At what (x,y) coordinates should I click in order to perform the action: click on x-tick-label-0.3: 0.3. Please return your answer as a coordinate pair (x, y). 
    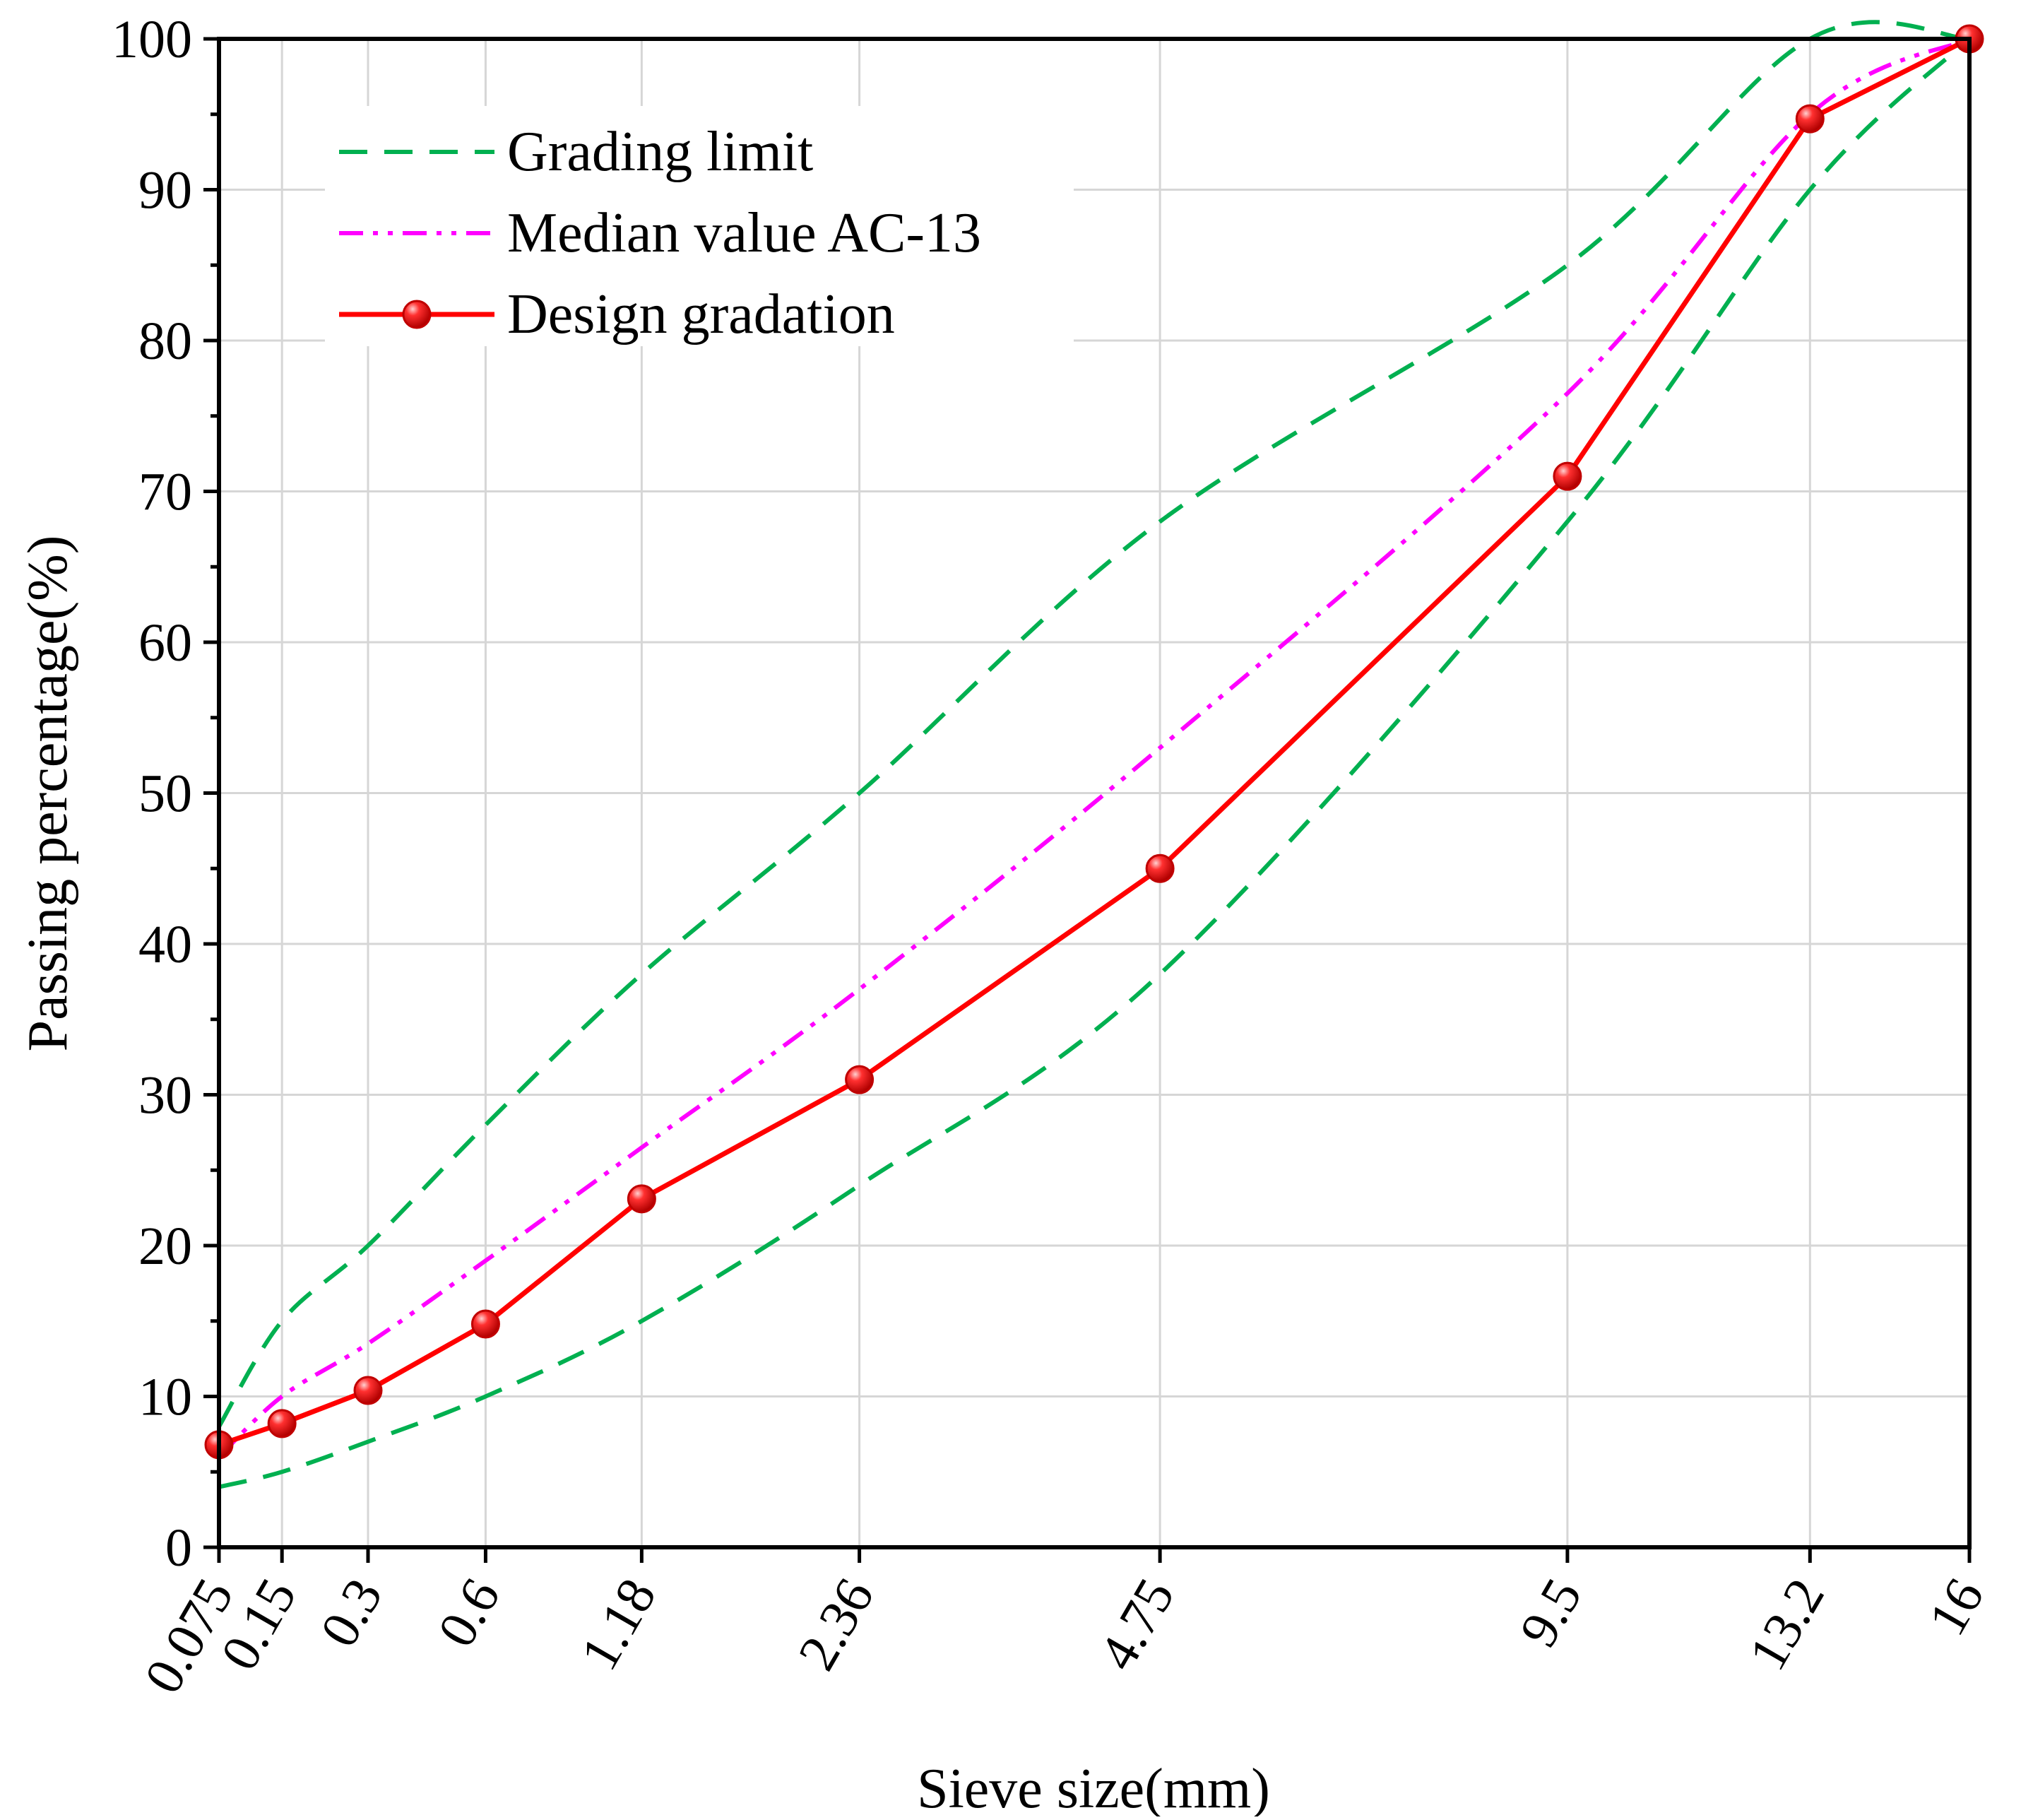
    Looking at the image, I should click on (351, 1613).